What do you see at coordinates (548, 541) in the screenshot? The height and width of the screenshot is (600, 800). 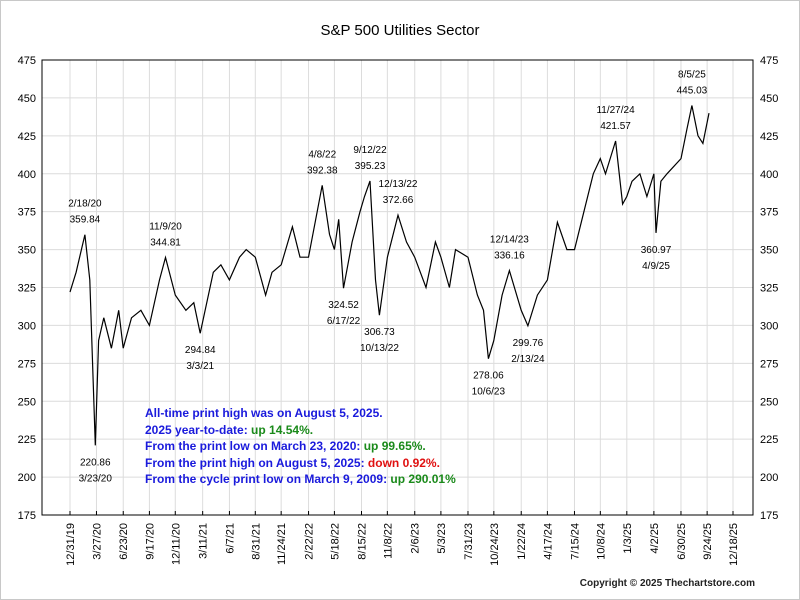 I see `x-tick-label: 4/17/24` at bounding box center [548, 541].